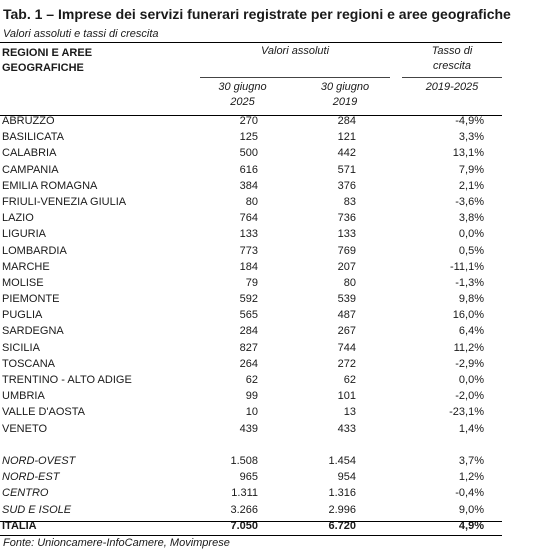  Describe the element at coordinates (251, 396) in the screenshot. I see `value-2025: 99` at that location.